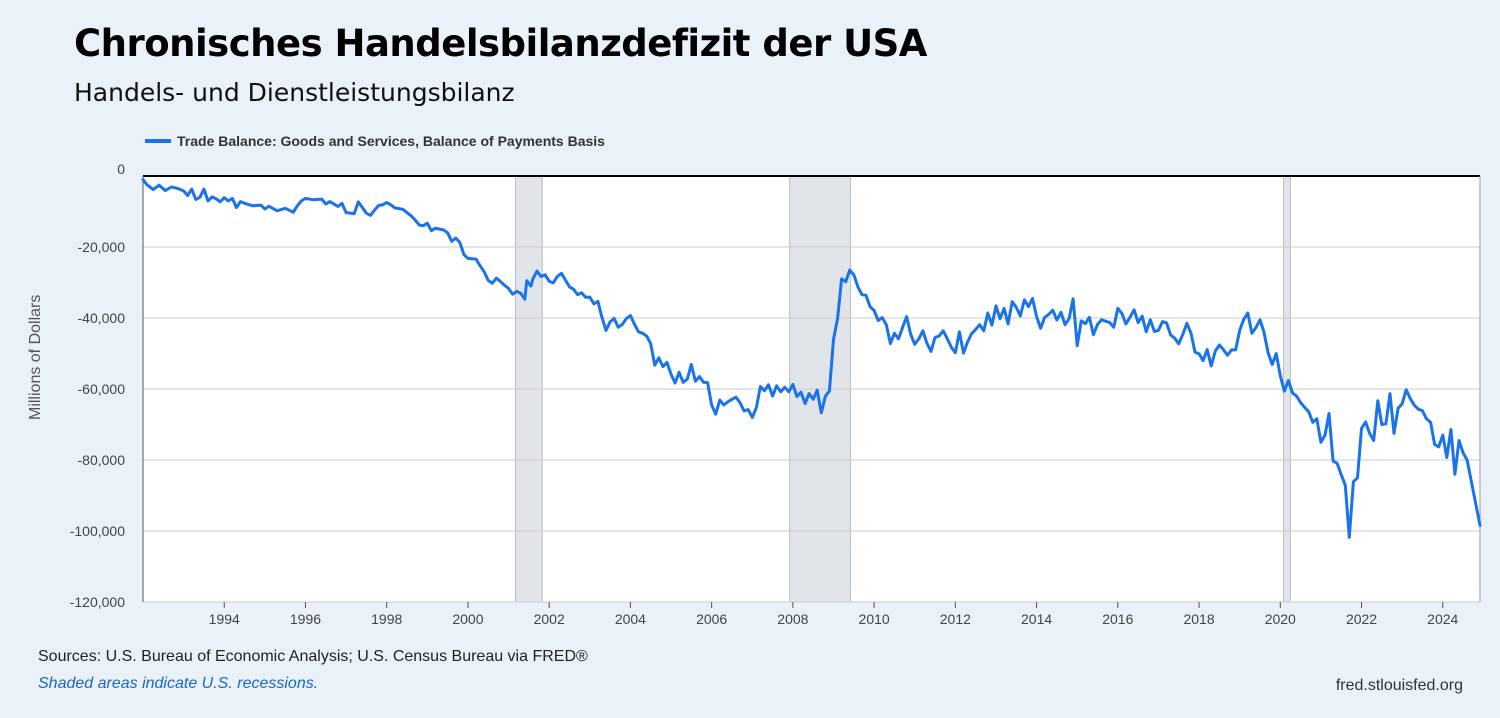 The width and height of the screenshot is (1500, 718). What do you see at coordinates (102, 460) in the screenshot?
I see `y-tick-label: -80,000` at bounding box center [102, 460].